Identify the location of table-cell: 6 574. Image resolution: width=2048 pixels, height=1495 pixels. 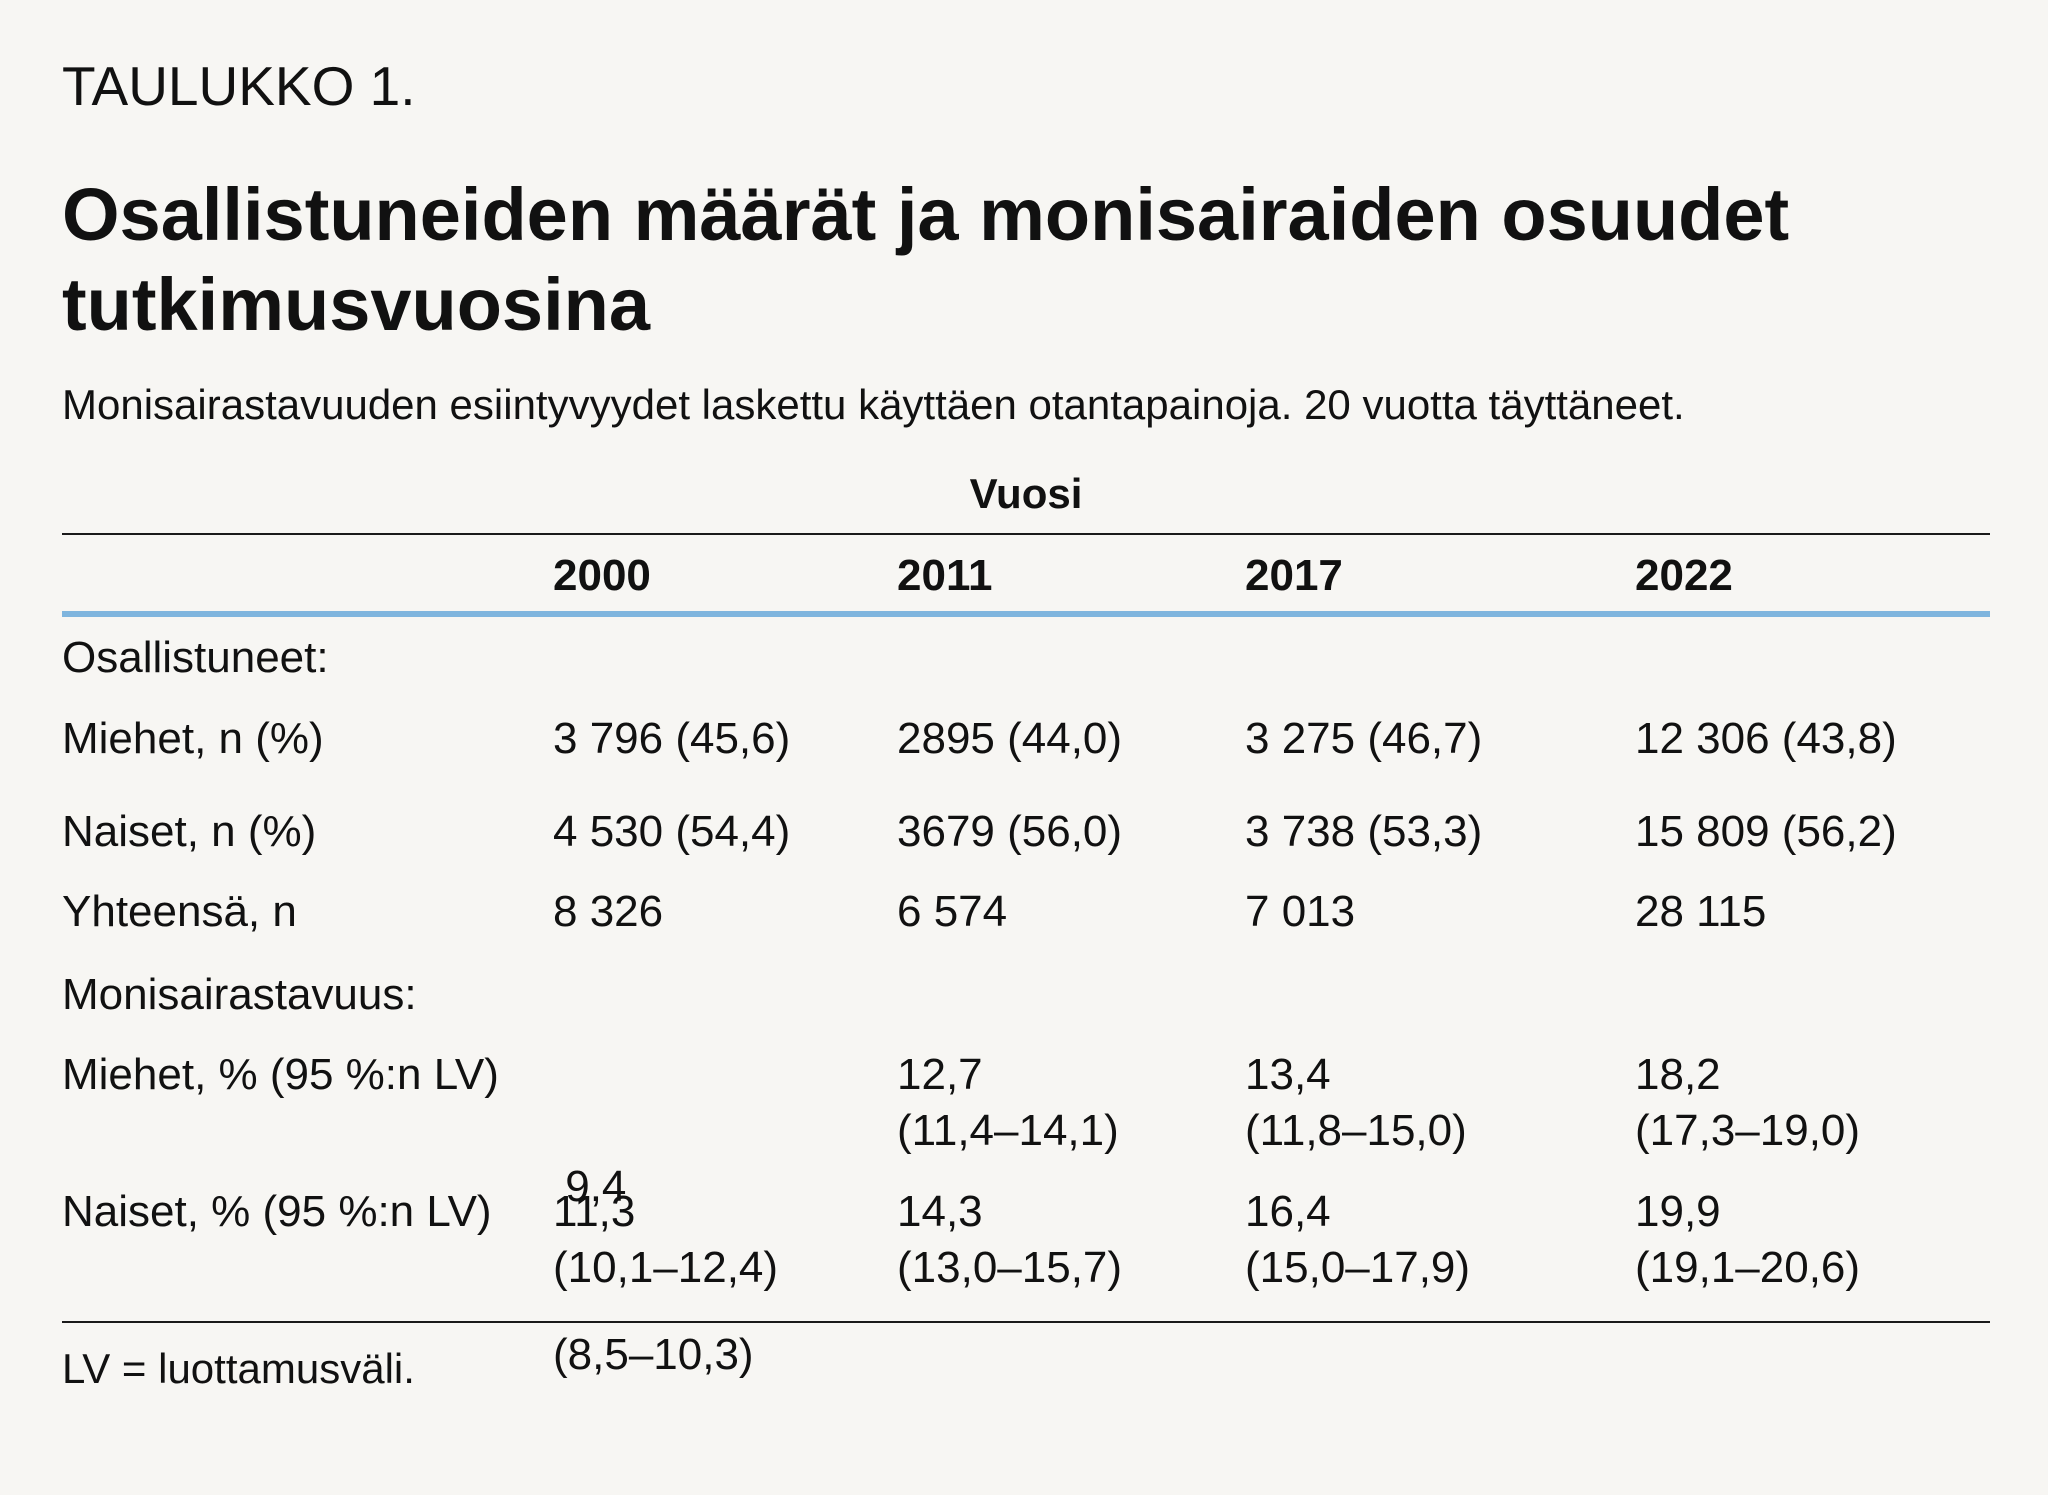
(952, 911).